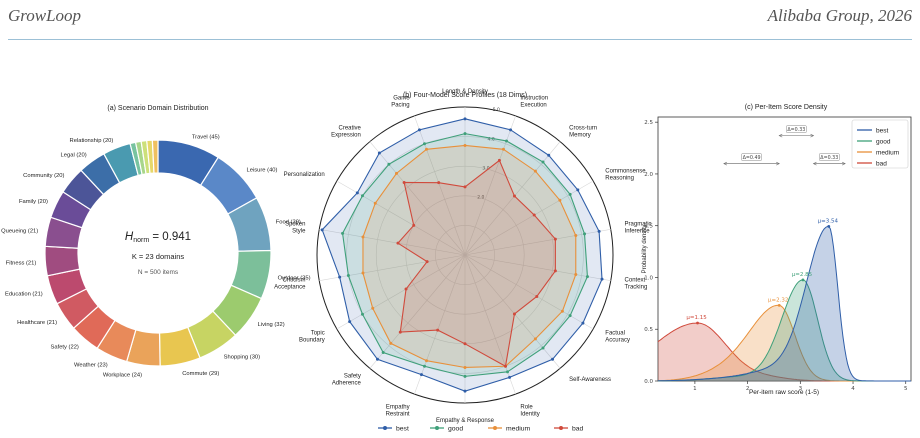  I want to click on radar-axis-label: Instruction Execution, so click(534, 101).